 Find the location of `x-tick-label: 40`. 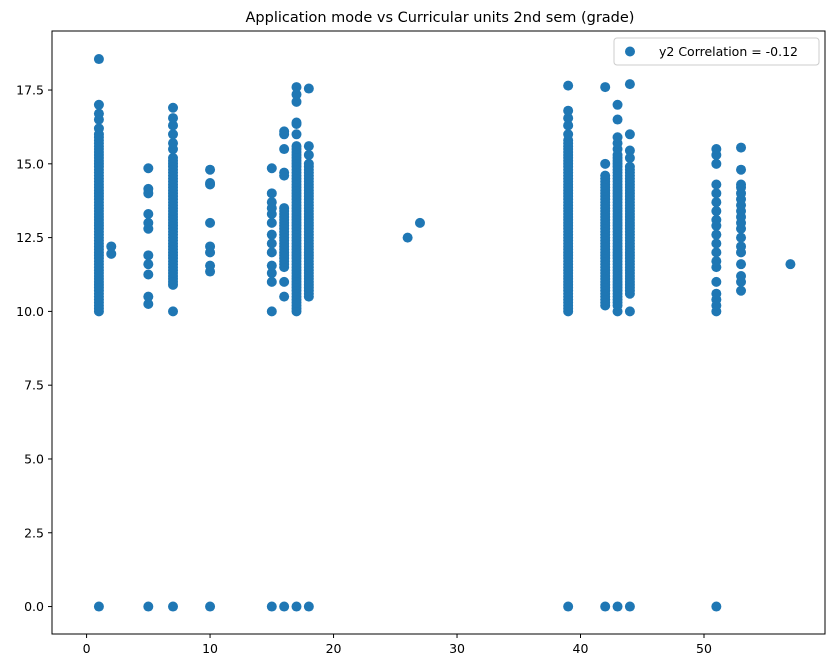

x-tick-label: 40 is located at coordinates (581, 648).